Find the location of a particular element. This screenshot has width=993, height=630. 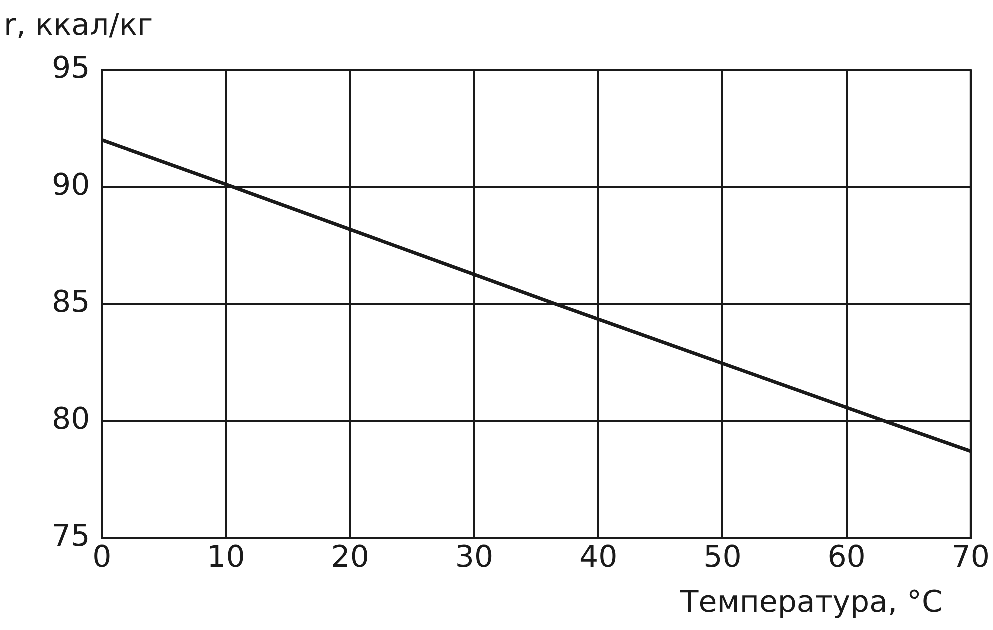

y-tick-label: 75 is located at coordinates (71, 536).